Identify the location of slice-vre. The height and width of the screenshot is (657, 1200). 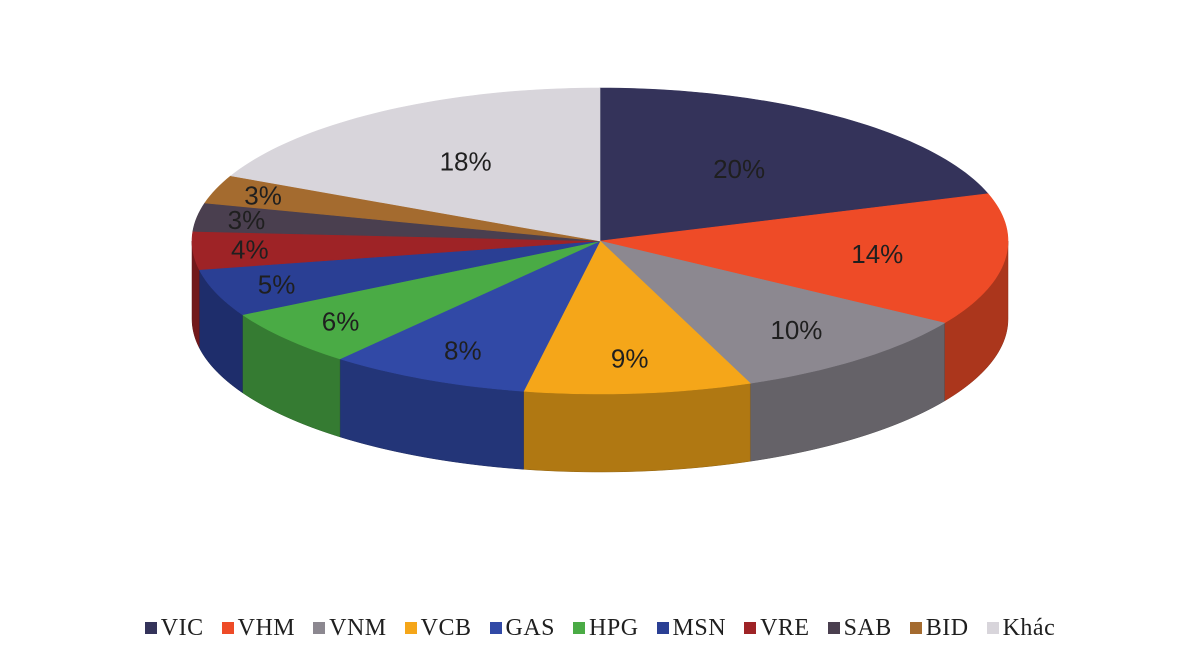
(396, 250).